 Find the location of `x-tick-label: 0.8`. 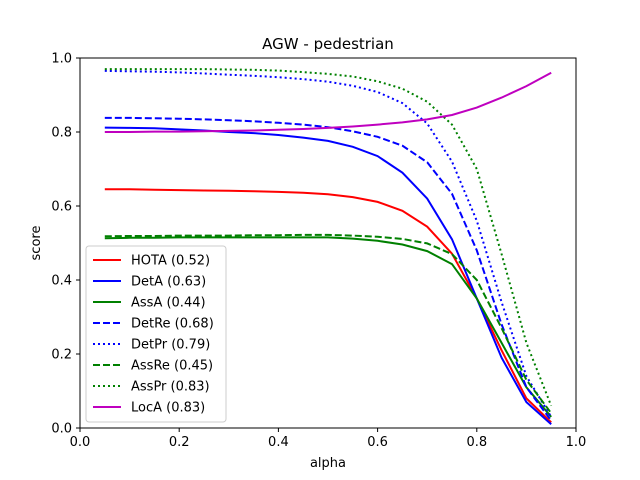

x-tick-label: 0.8 is located at coordinates (476, 442).